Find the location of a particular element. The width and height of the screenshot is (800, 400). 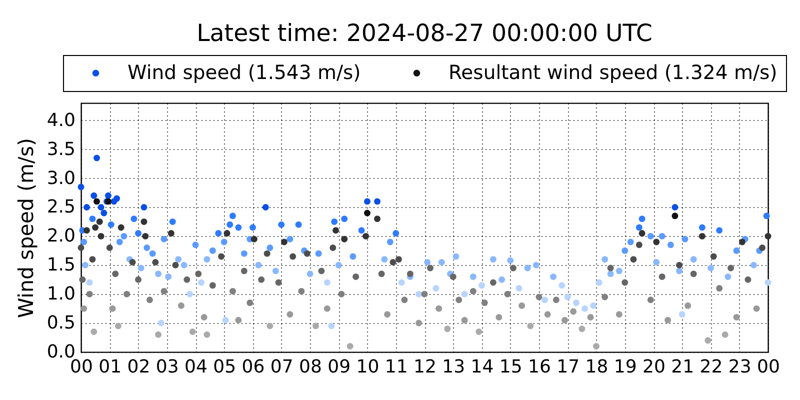

x-tick-label: 09 is located at coordinates (339, 367).